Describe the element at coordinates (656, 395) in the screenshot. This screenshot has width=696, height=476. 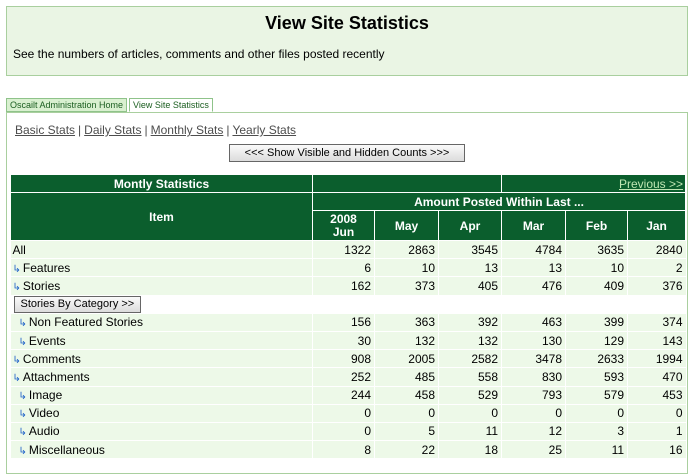
I see `value-cell: 453` at that location.